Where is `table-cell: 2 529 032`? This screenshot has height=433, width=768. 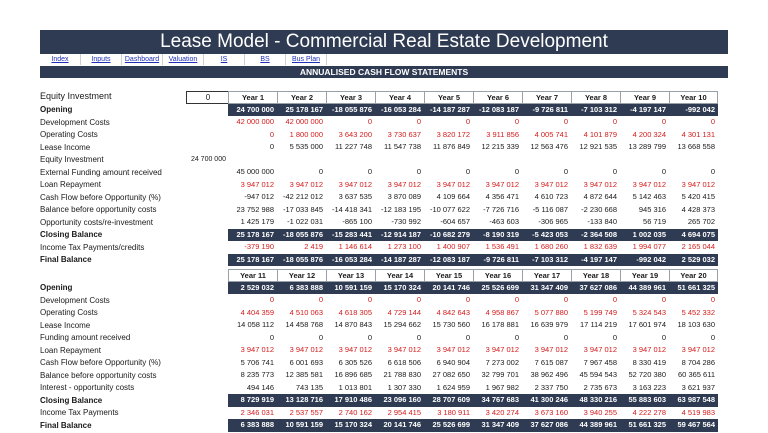 table-cell: 2 529 032 is located at coordinates (693, 259).